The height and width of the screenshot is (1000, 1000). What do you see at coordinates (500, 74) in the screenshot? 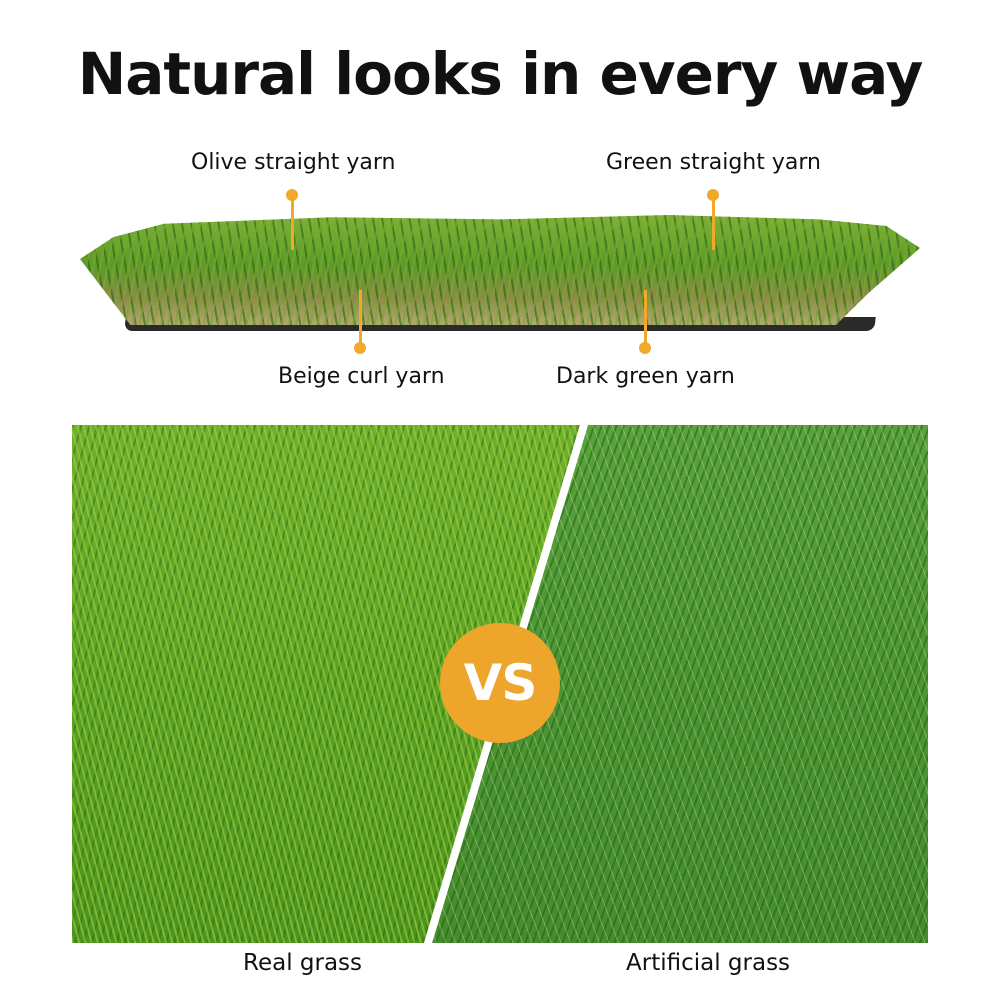
I see `headline: Natural looks in every way` at bounding box center [500, 74].